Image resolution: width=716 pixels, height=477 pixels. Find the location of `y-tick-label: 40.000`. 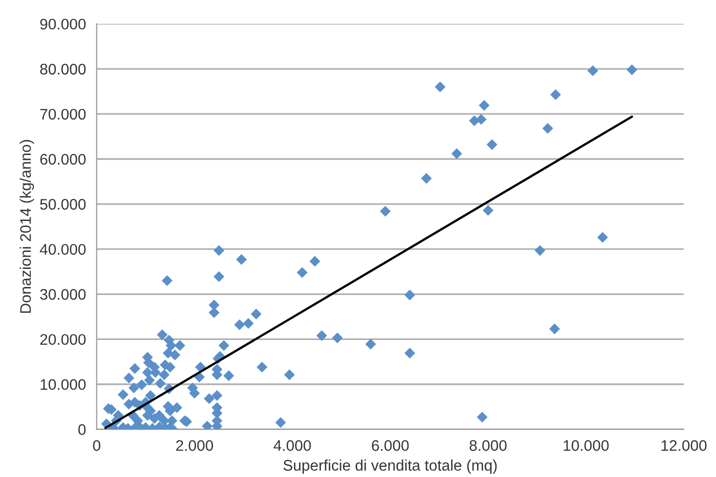

y-tick-label: 40.000 is located at coordinates (63, 249).